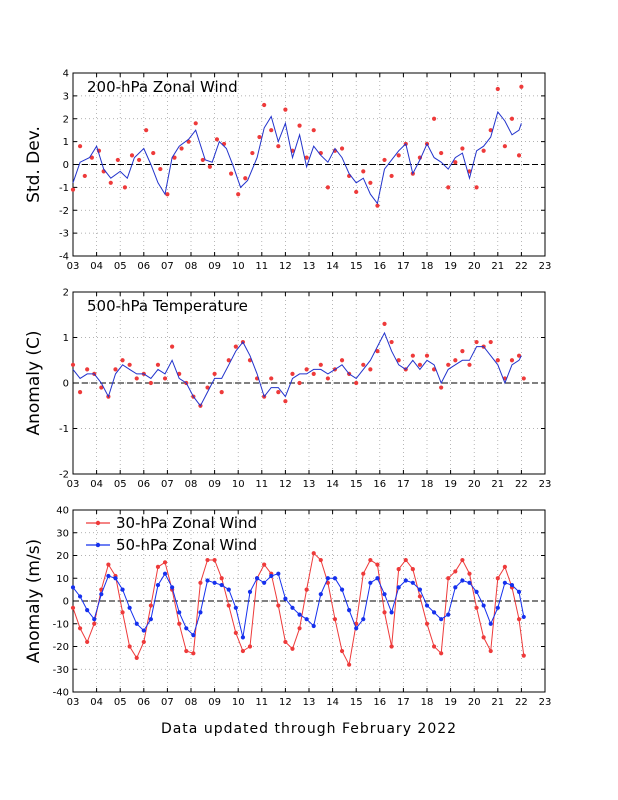  What do you see at coordinates (64, 257) in the screenshot?
I see `y-tick-label: -4` at bounding box center [64, 257].